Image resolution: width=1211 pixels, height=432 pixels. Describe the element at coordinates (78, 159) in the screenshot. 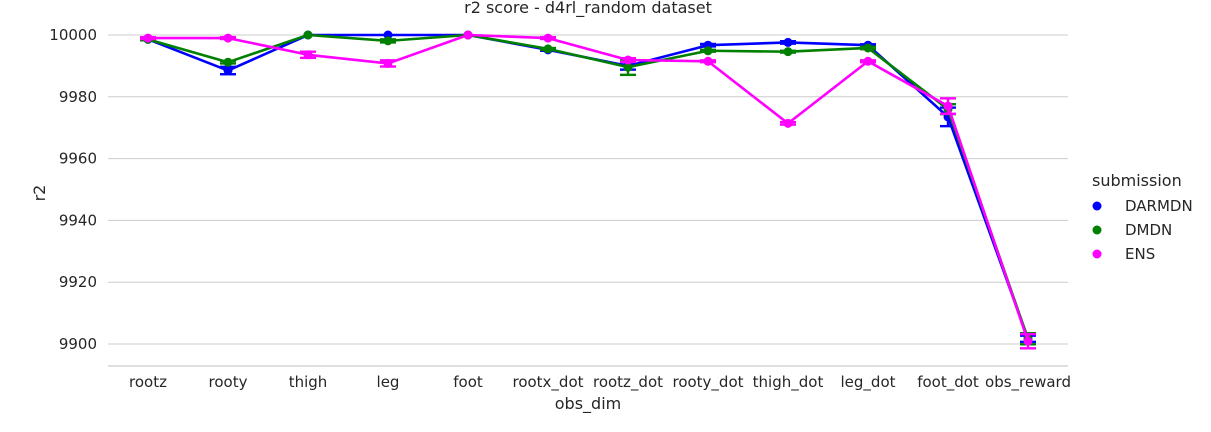

I see `y-tick-label: 9960` at that location.